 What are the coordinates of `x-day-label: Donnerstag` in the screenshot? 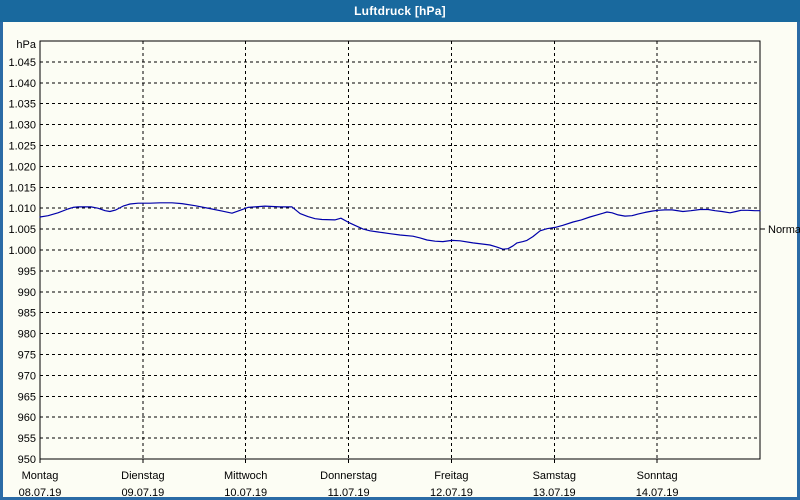 It's located at (348, 476).